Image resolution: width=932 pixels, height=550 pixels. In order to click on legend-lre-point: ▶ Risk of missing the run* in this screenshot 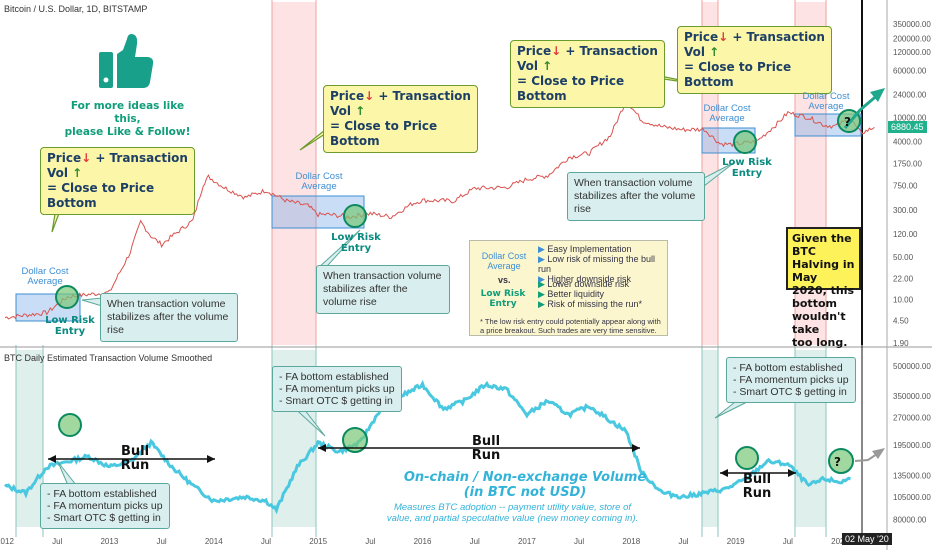, I will do `click(590, 304)`.